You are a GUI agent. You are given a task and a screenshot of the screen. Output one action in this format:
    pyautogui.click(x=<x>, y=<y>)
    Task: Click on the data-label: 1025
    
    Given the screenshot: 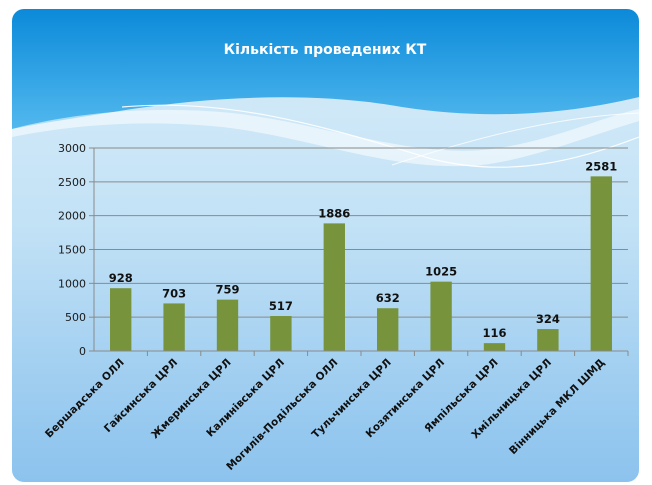 What is the action you would take?
    pyautogui.click(x=441, y=272)
    